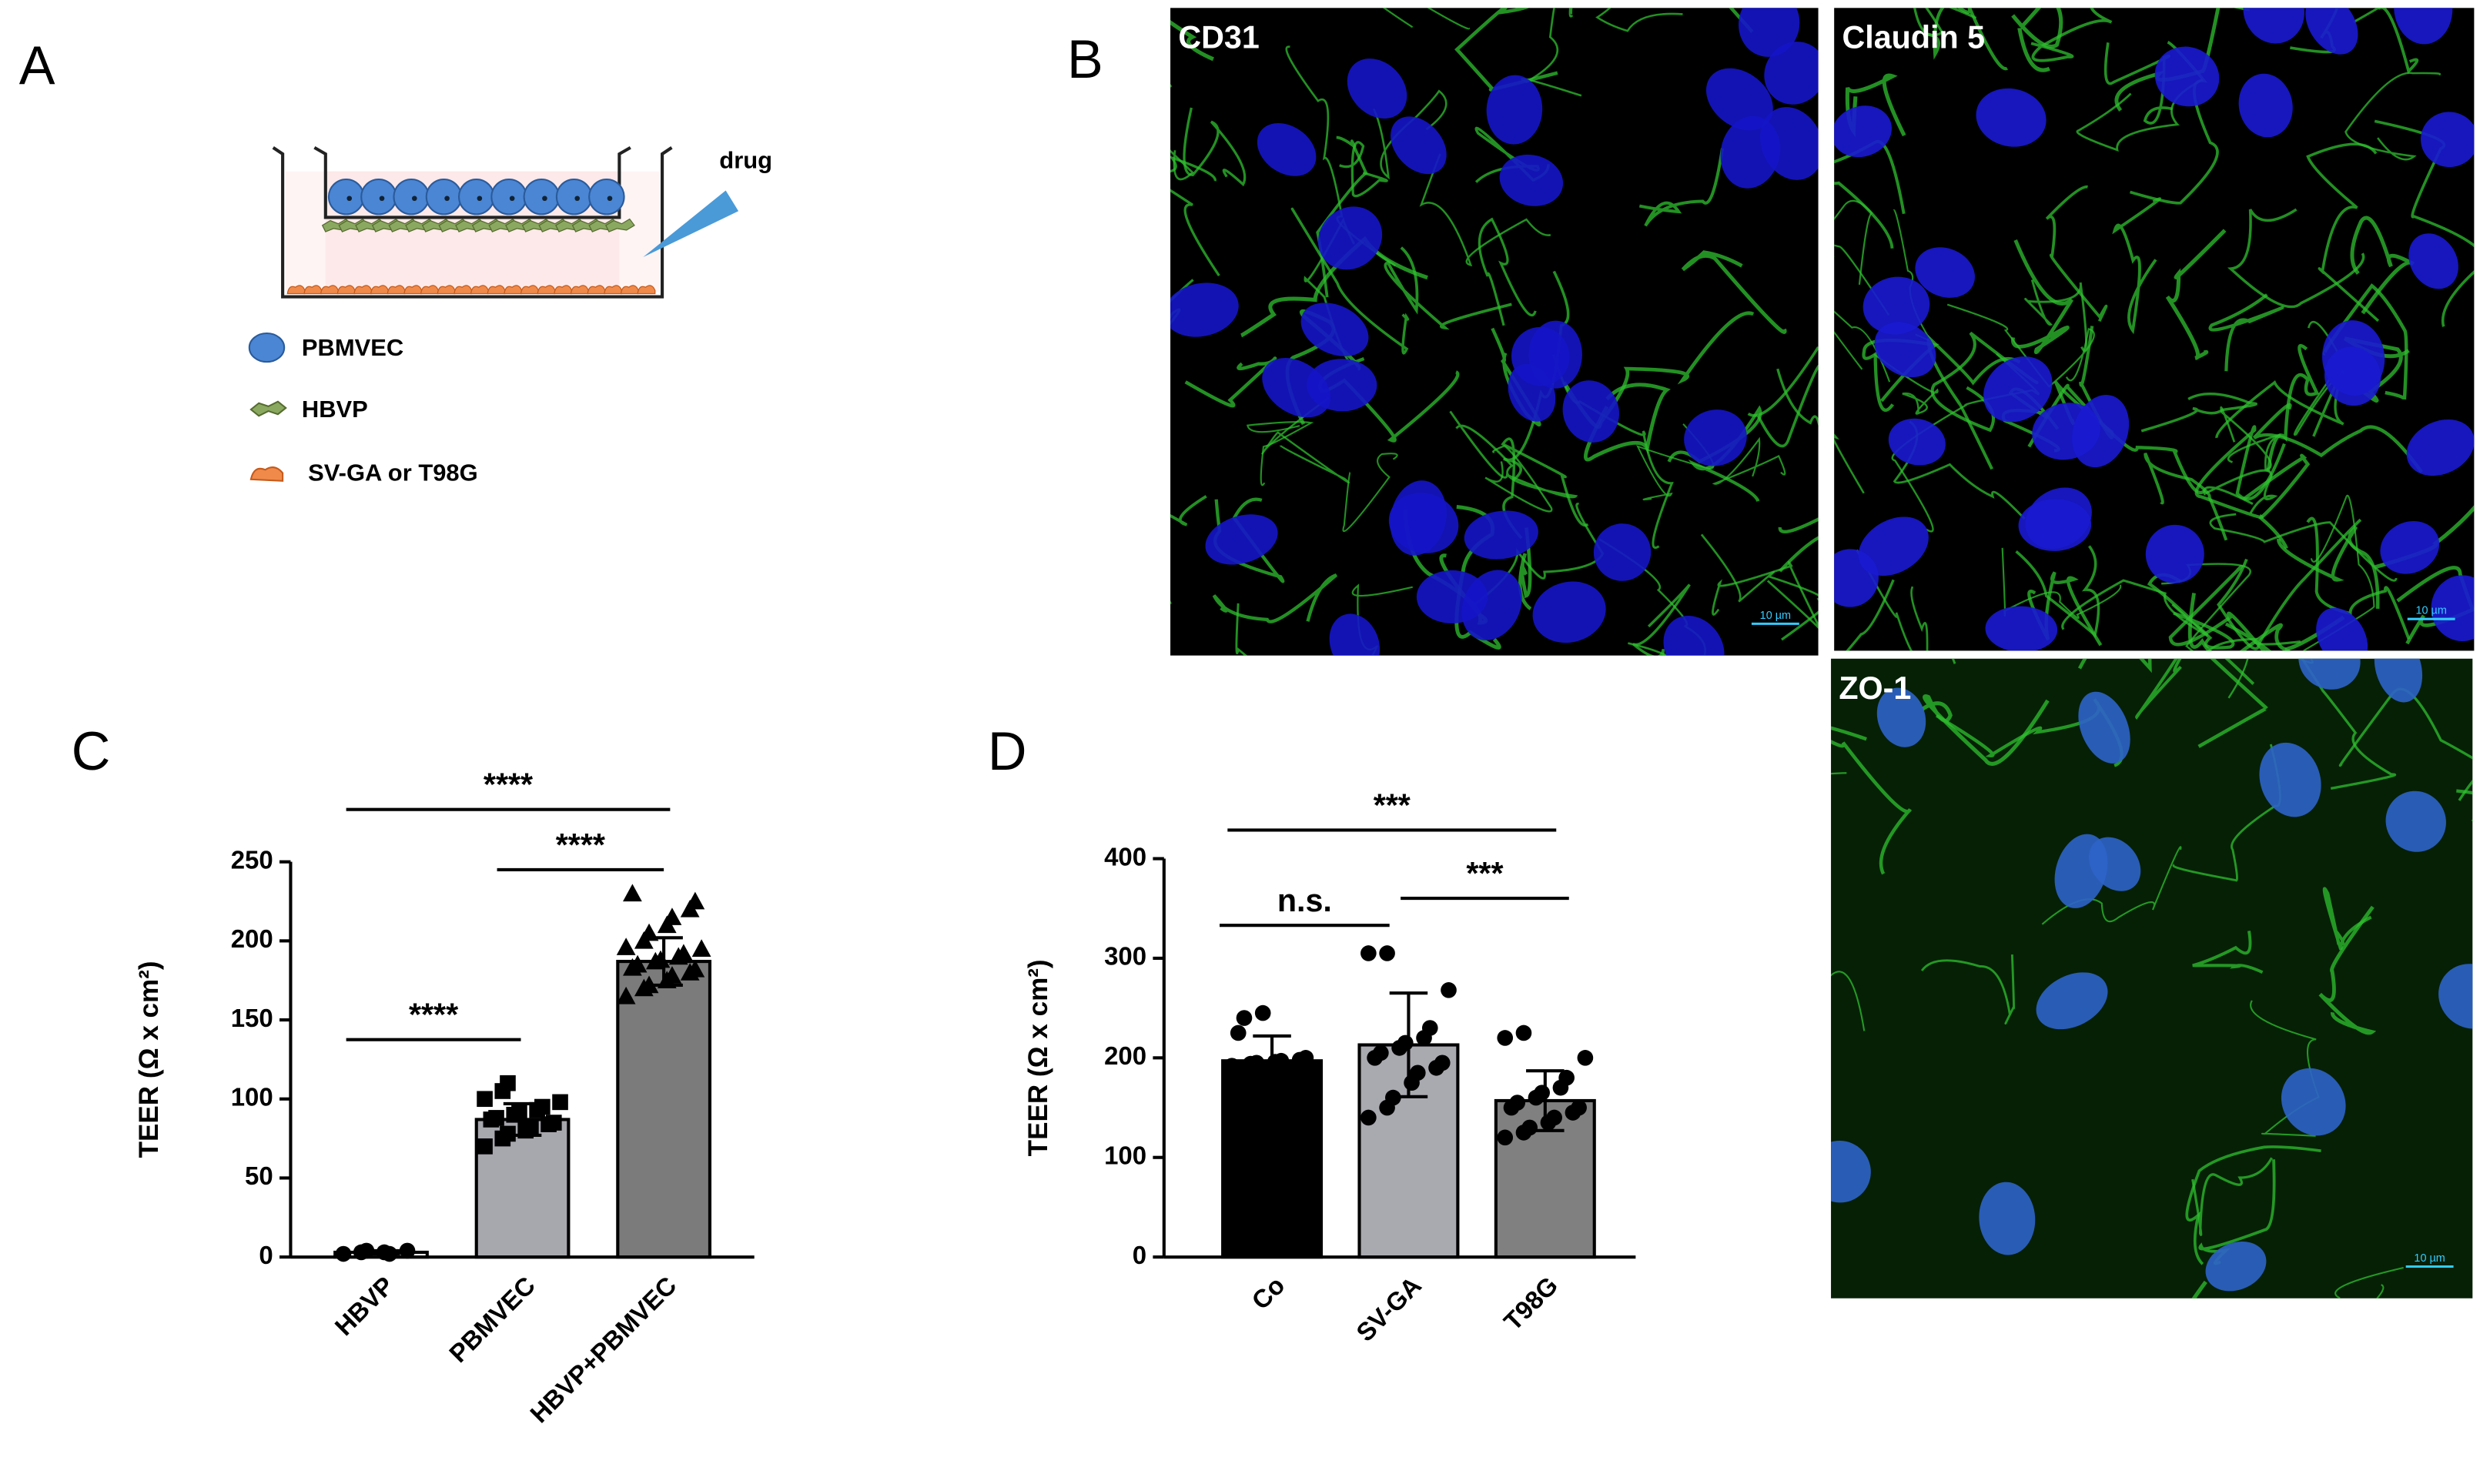 The width and height of the screenshot is (2490, 1484). I want to click on x-tick-label: PBMVEC, so click(492, 1319).